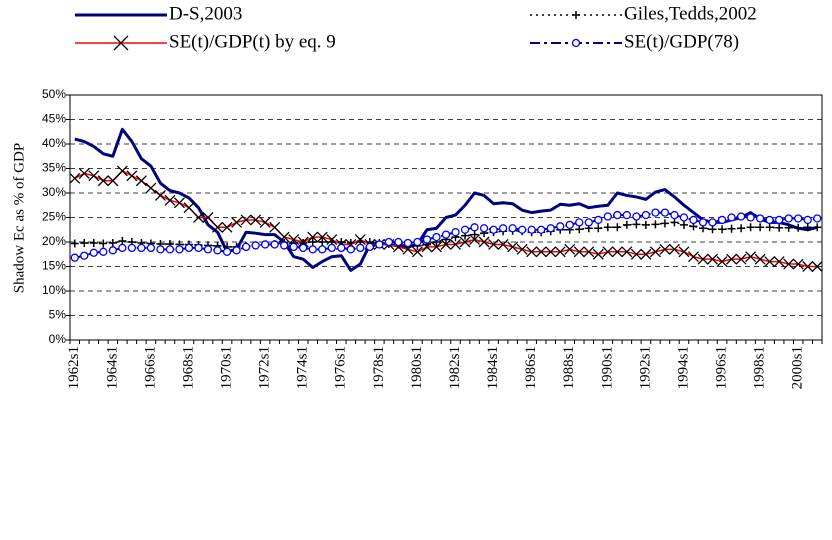 The image size is (832, 540). What do you see at coordinates (798, 367) in the screenshot?
I see `x-tick-label: 2000s1` at bounding box center [798, 367].